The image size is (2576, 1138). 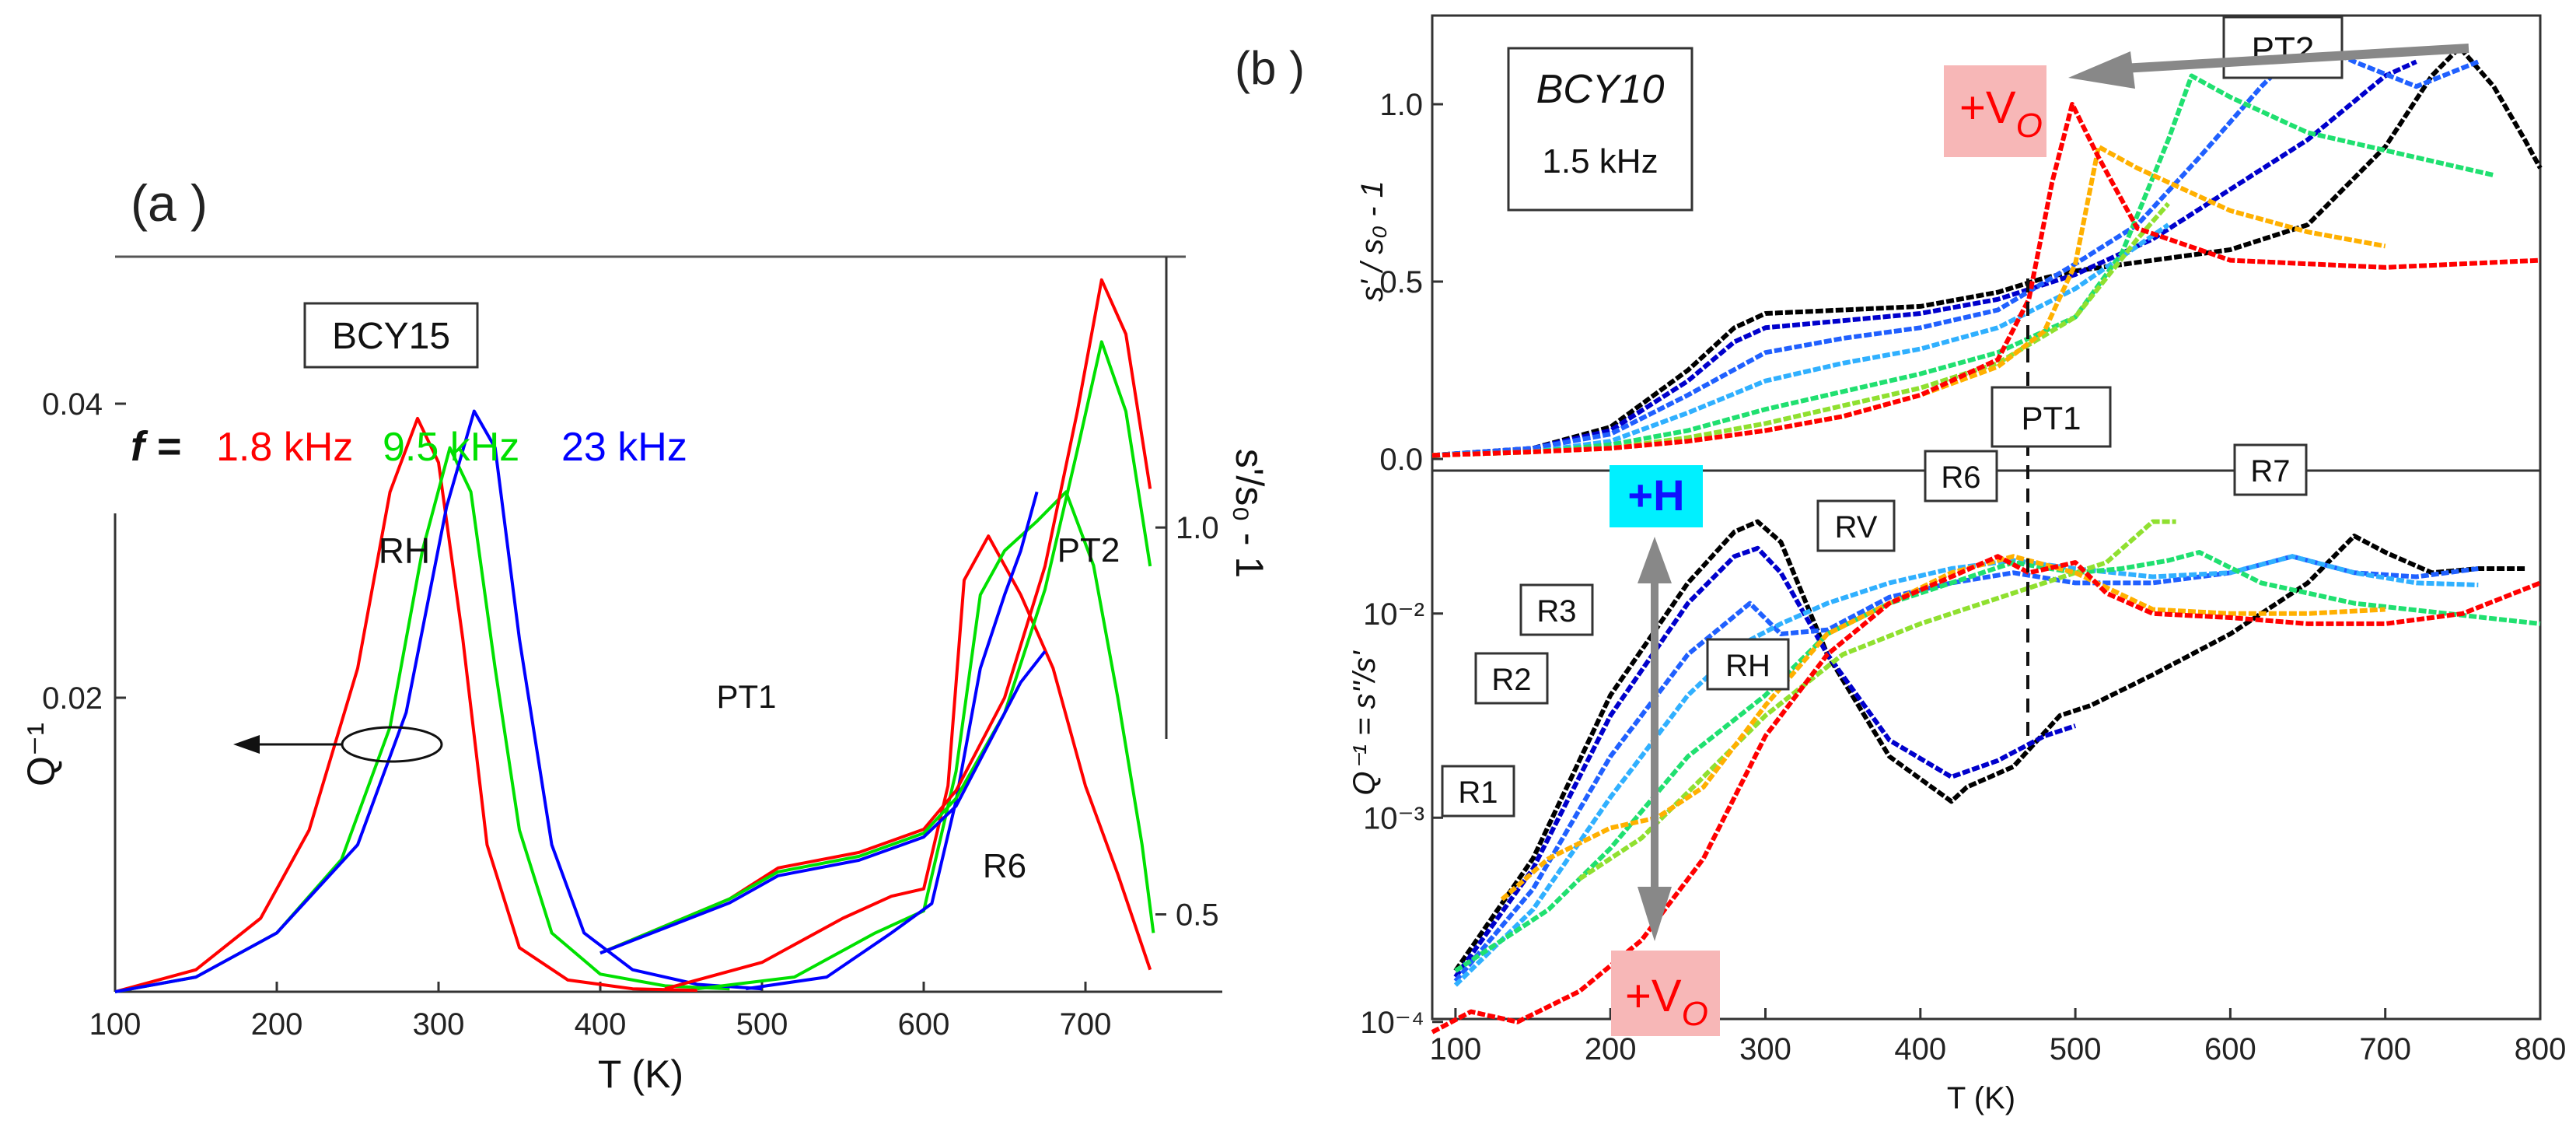 I want to click on x-tick-label-b-200: 200, so click(x=1611, y=1049).